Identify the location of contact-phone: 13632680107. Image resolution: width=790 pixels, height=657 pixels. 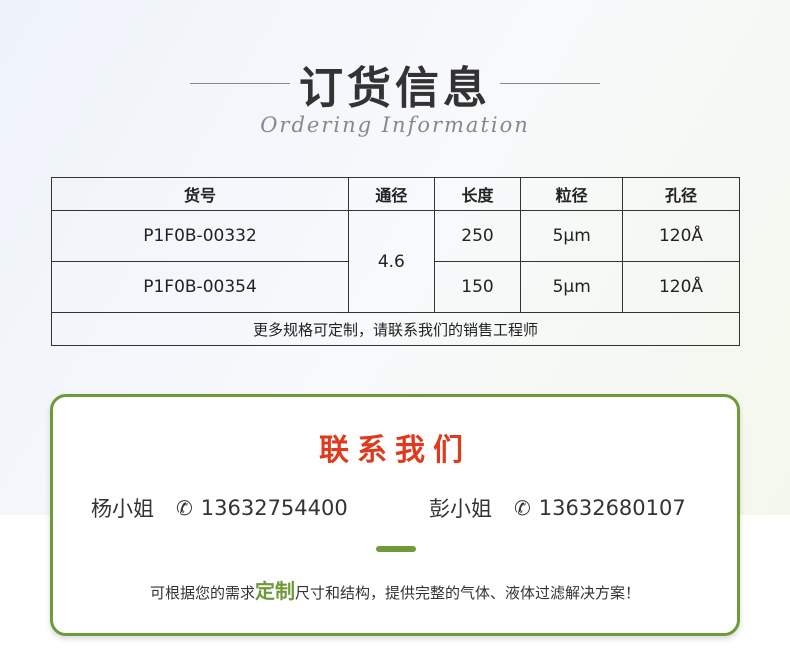
(612, 508).